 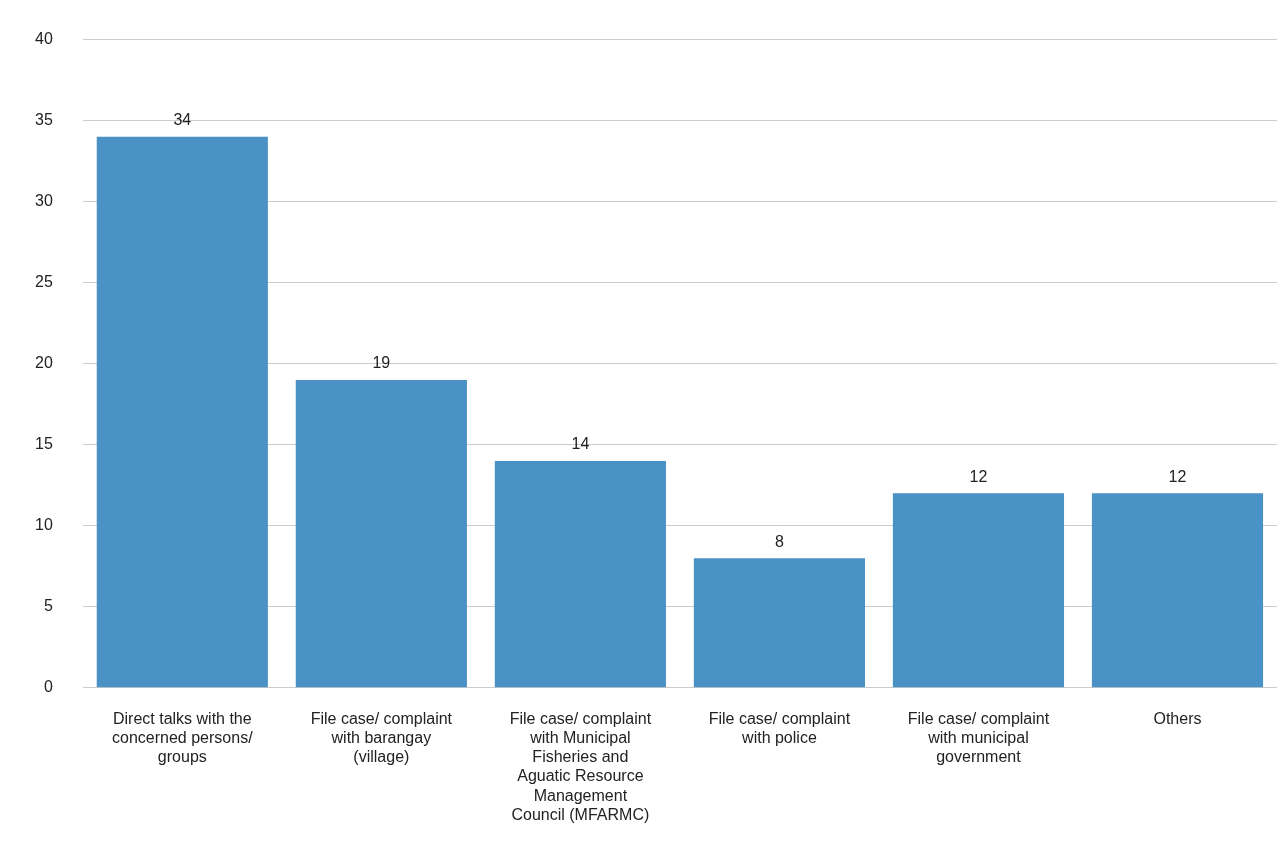 I want to click on y-tick-label: 10, so click(x=44, y=525).